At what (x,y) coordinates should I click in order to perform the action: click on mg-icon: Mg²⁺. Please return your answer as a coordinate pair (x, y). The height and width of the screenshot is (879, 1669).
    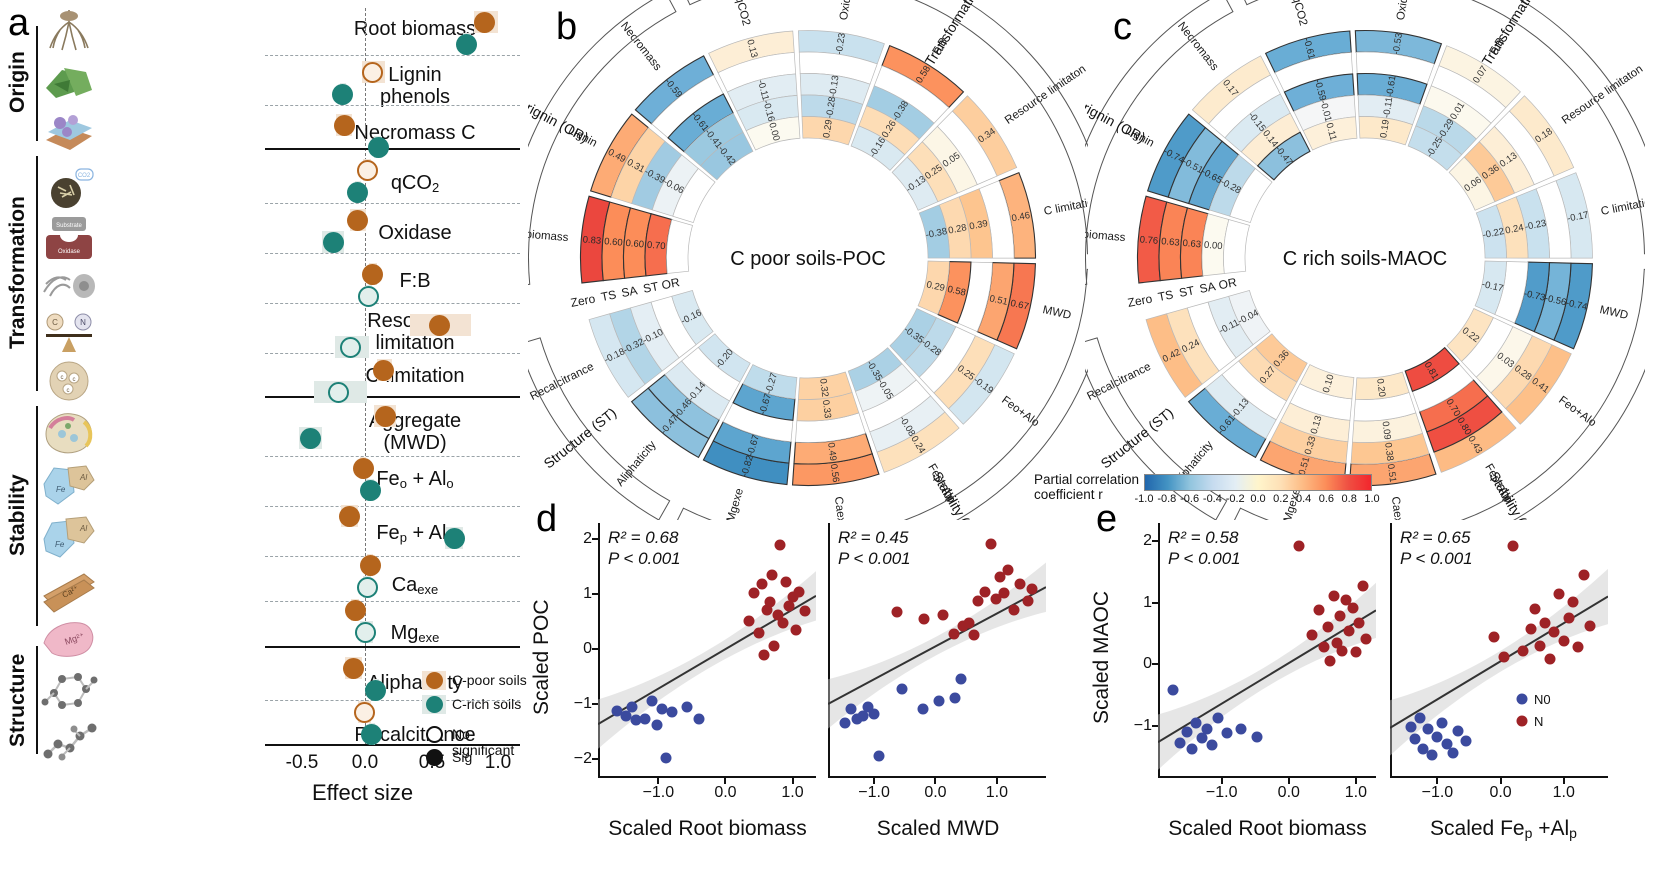
    Looking at the image, I should click on (68, 639).